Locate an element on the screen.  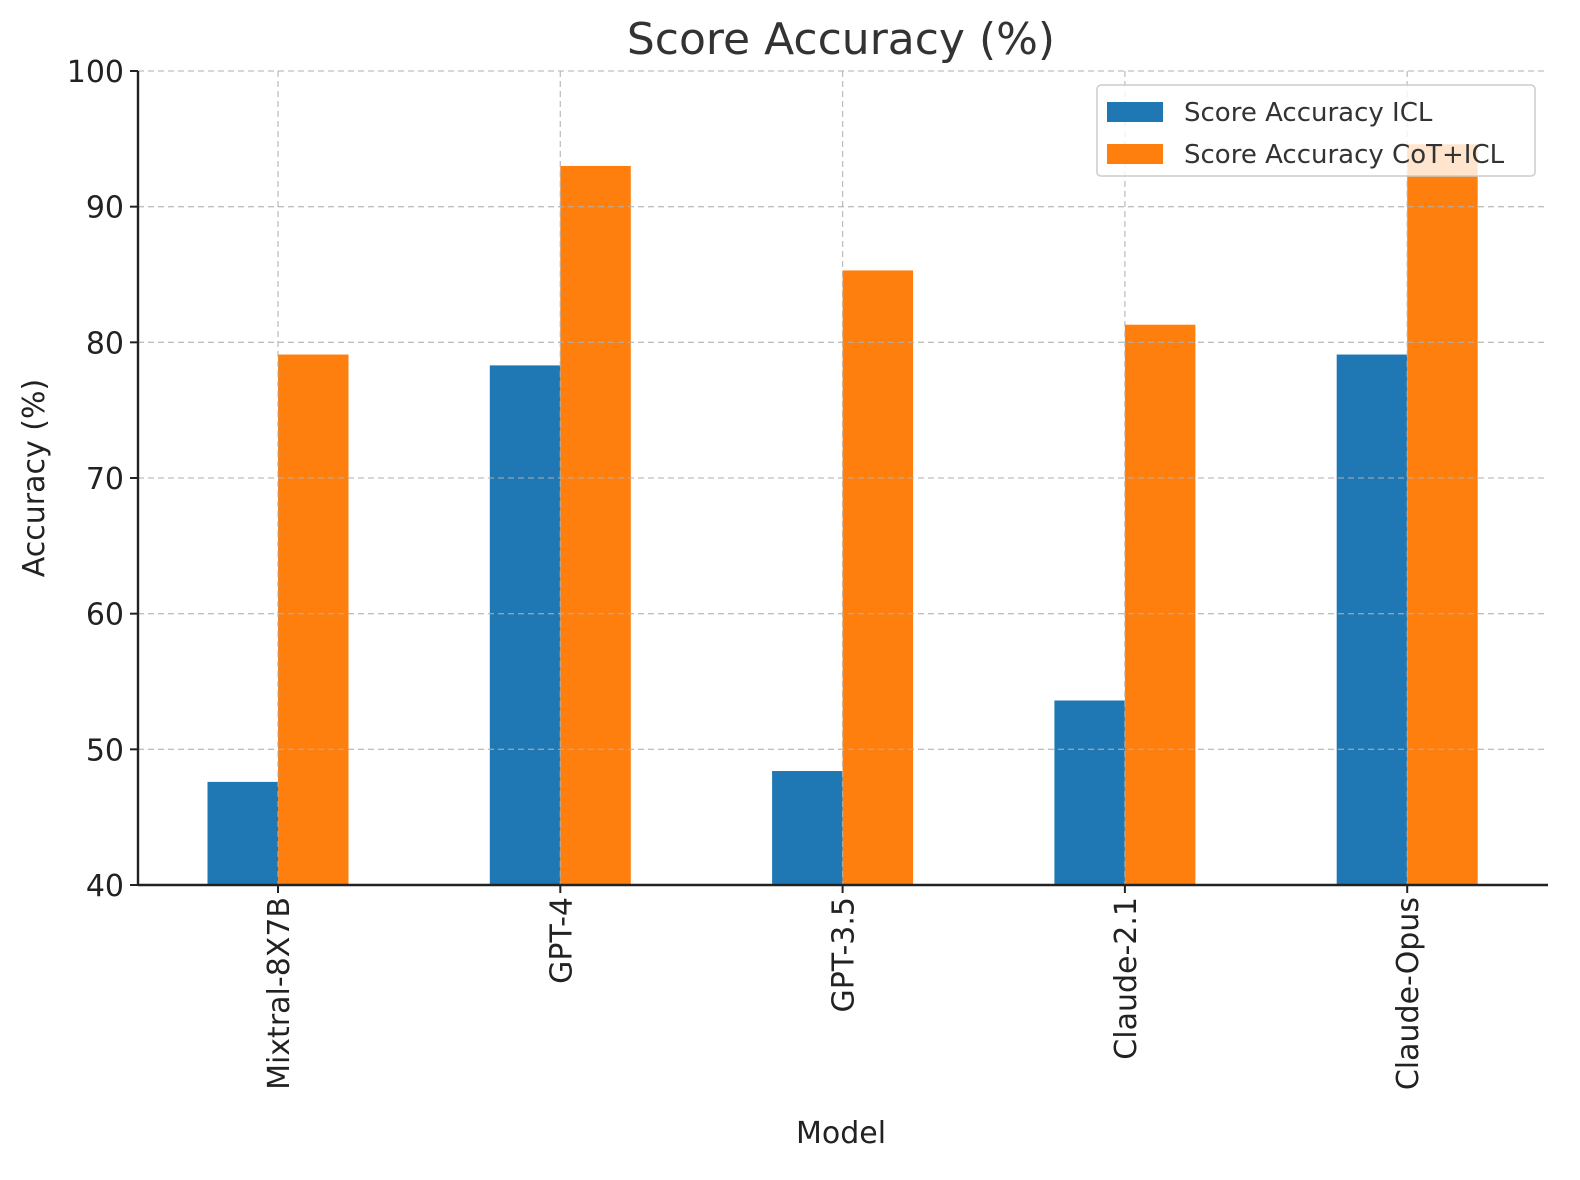
legend-box is located at coordinates (1316, 130).